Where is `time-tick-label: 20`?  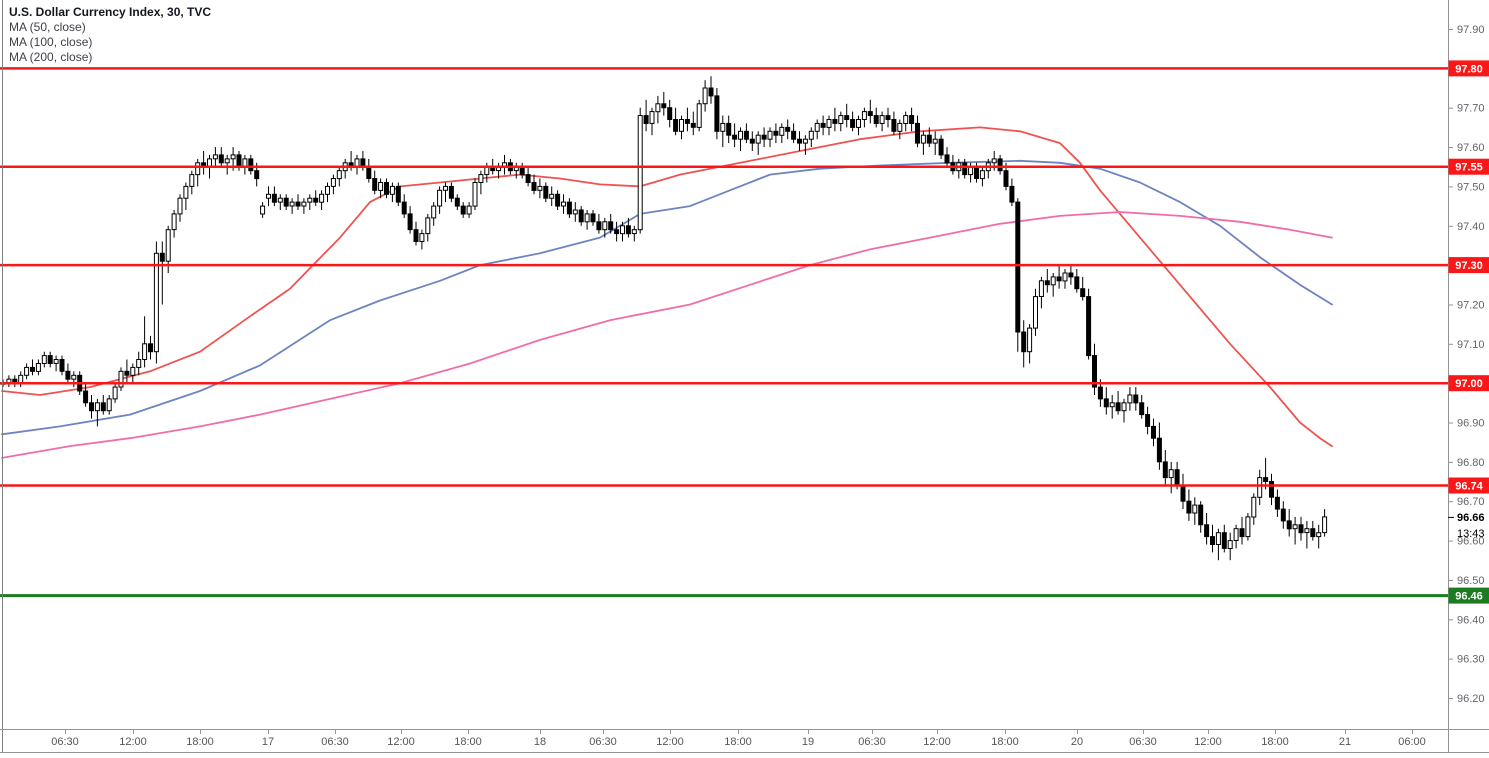
time-tick-label: 20 is located at coordinates (1077, 742).